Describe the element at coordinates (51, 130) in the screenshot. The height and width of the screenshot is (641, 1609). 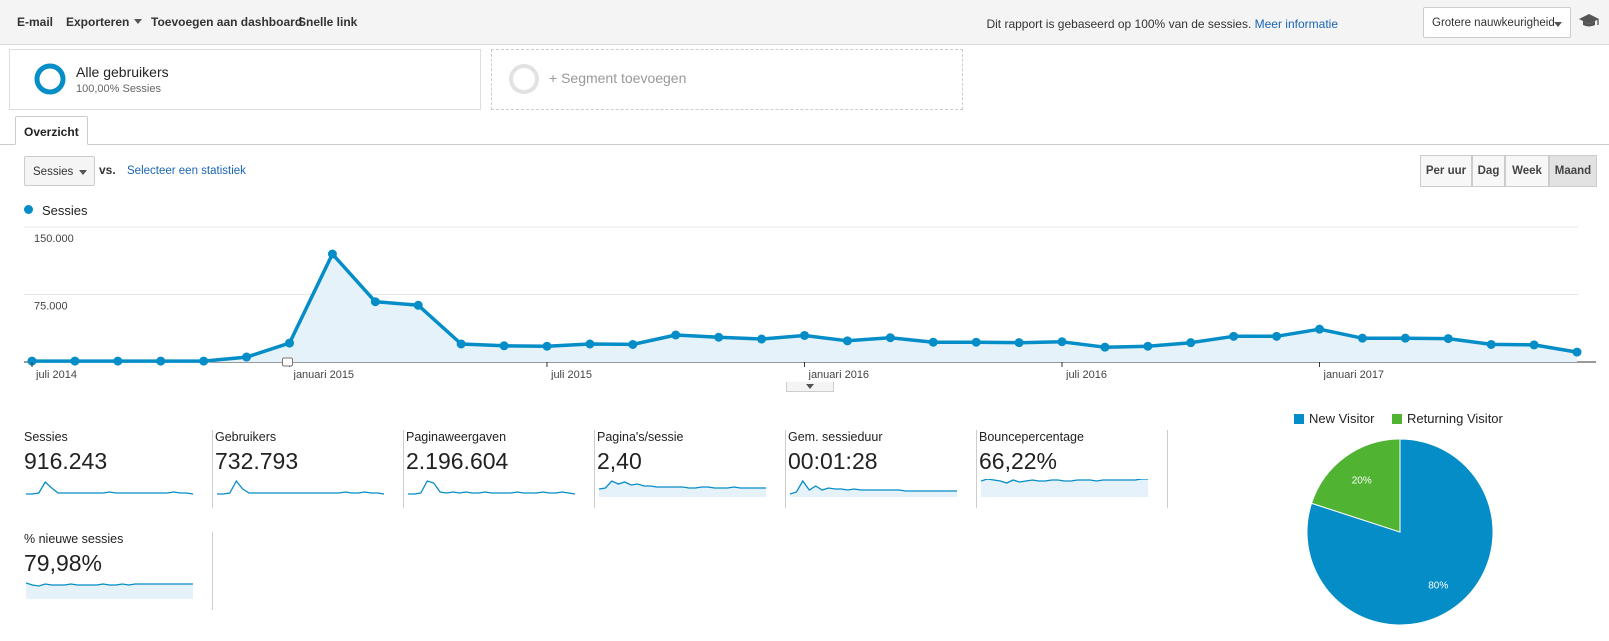
I see `tab-overview: Overzicht` at that location.